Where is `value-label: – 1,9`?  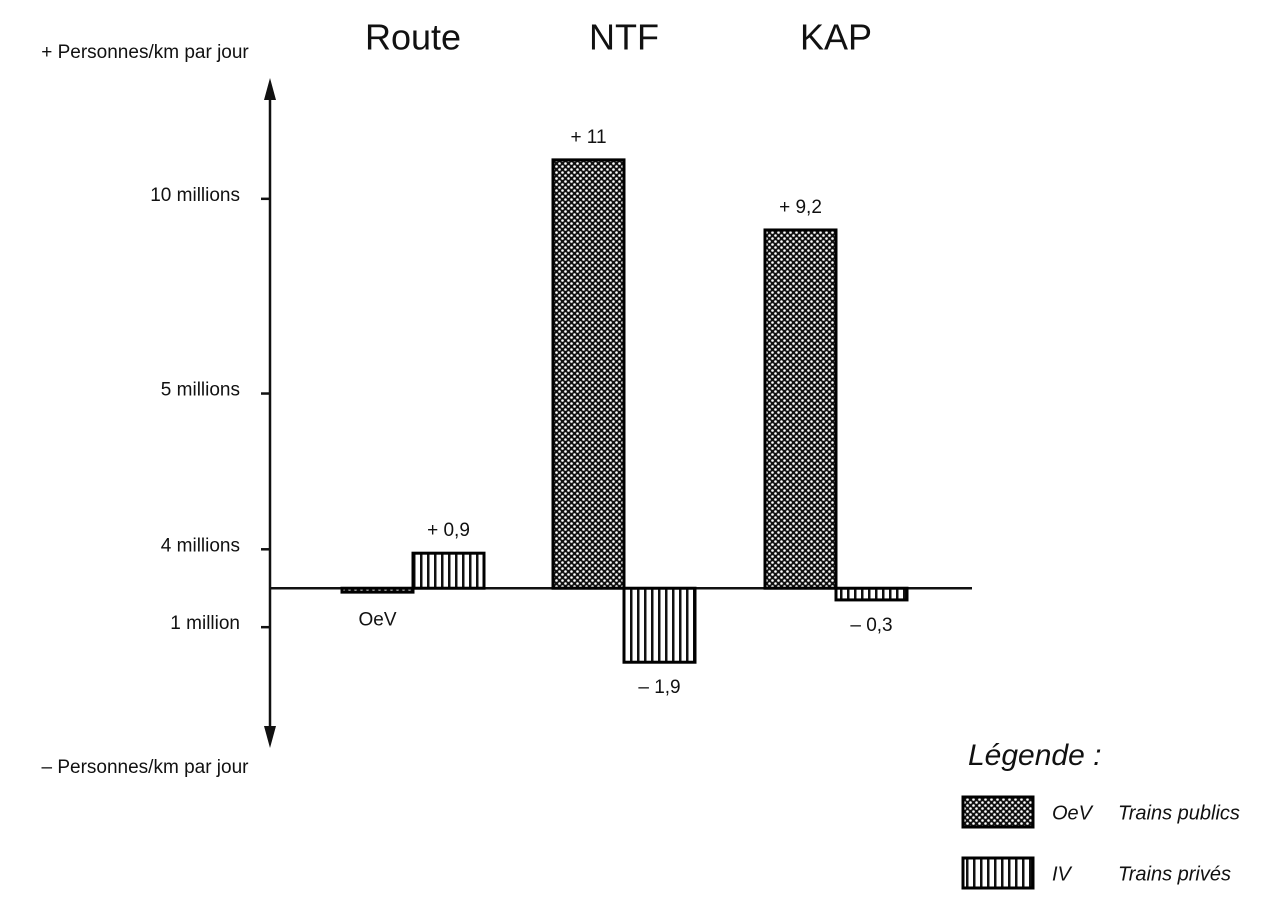
value-label: – 1,9 is located at coordinates (659, 687).